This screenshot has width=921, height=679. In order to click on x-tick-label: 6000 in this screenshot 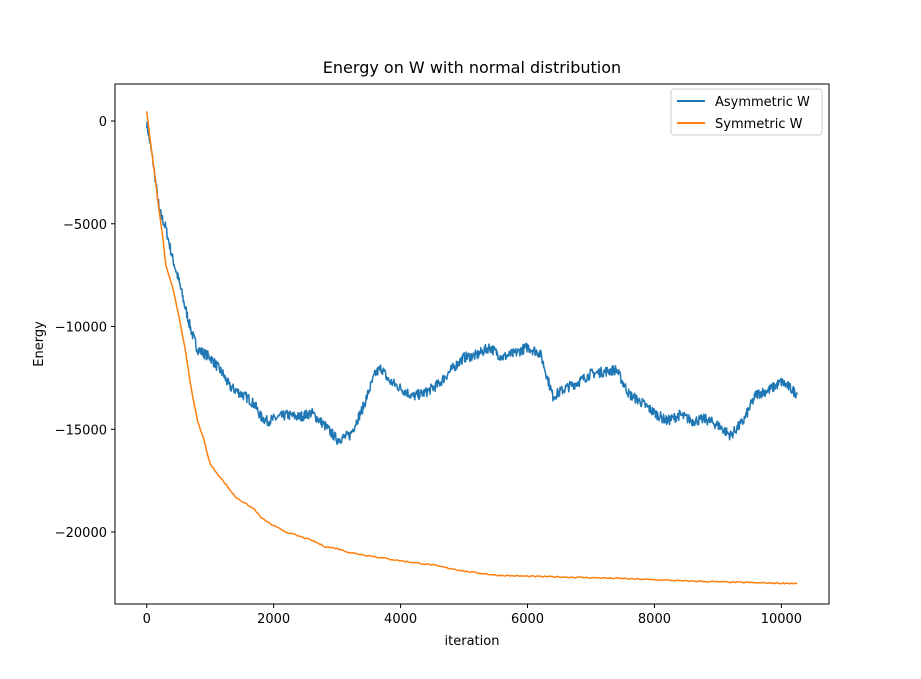, I will do `click(527, 619)`.